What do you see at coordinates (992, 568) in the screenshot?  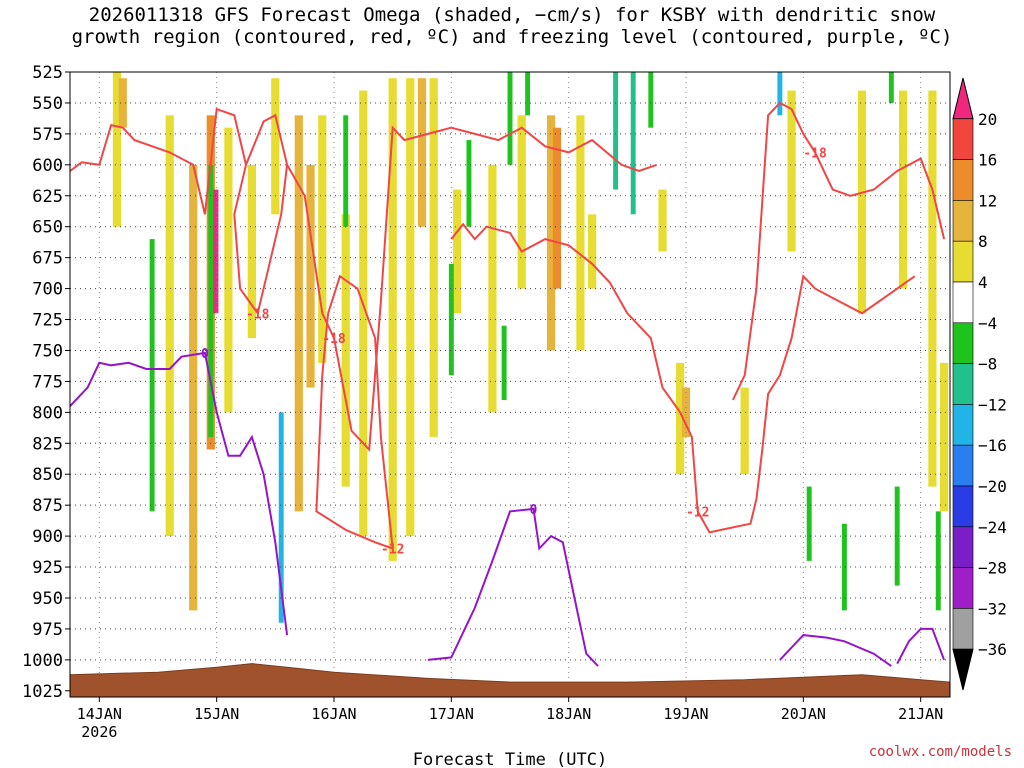 I see `colorbar-label-11: −28` at bounding box center [992, 568].